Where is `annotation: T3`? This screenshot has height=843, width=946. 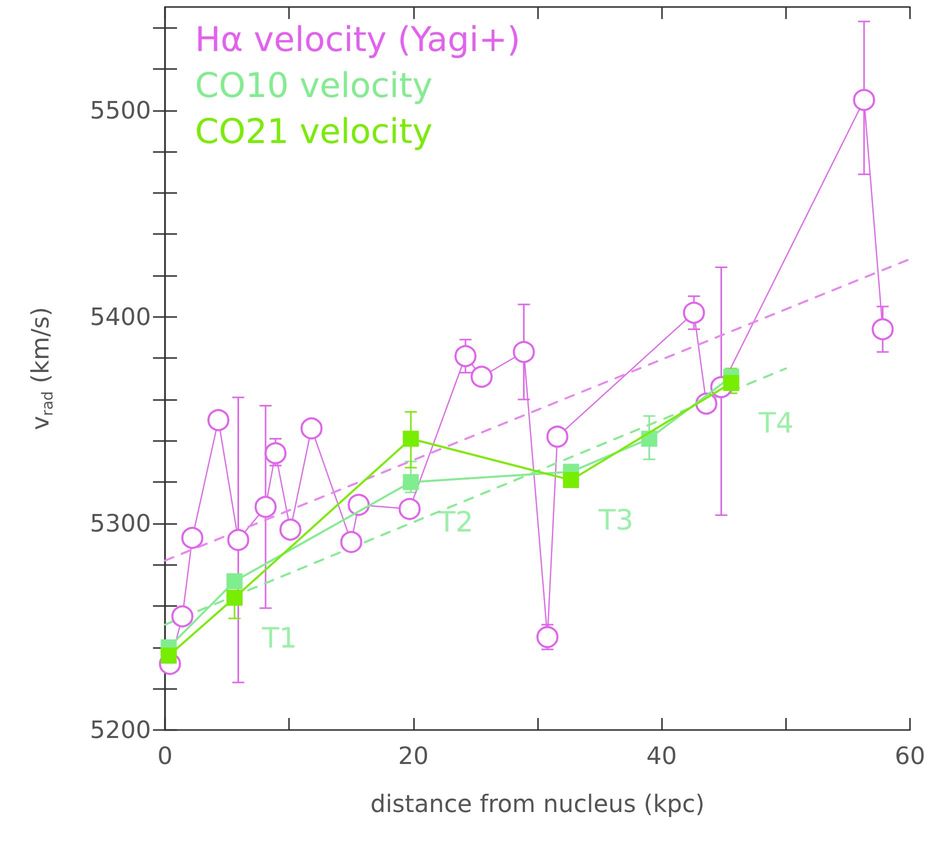 annotation: T3 is located at coordinates (616, 520).